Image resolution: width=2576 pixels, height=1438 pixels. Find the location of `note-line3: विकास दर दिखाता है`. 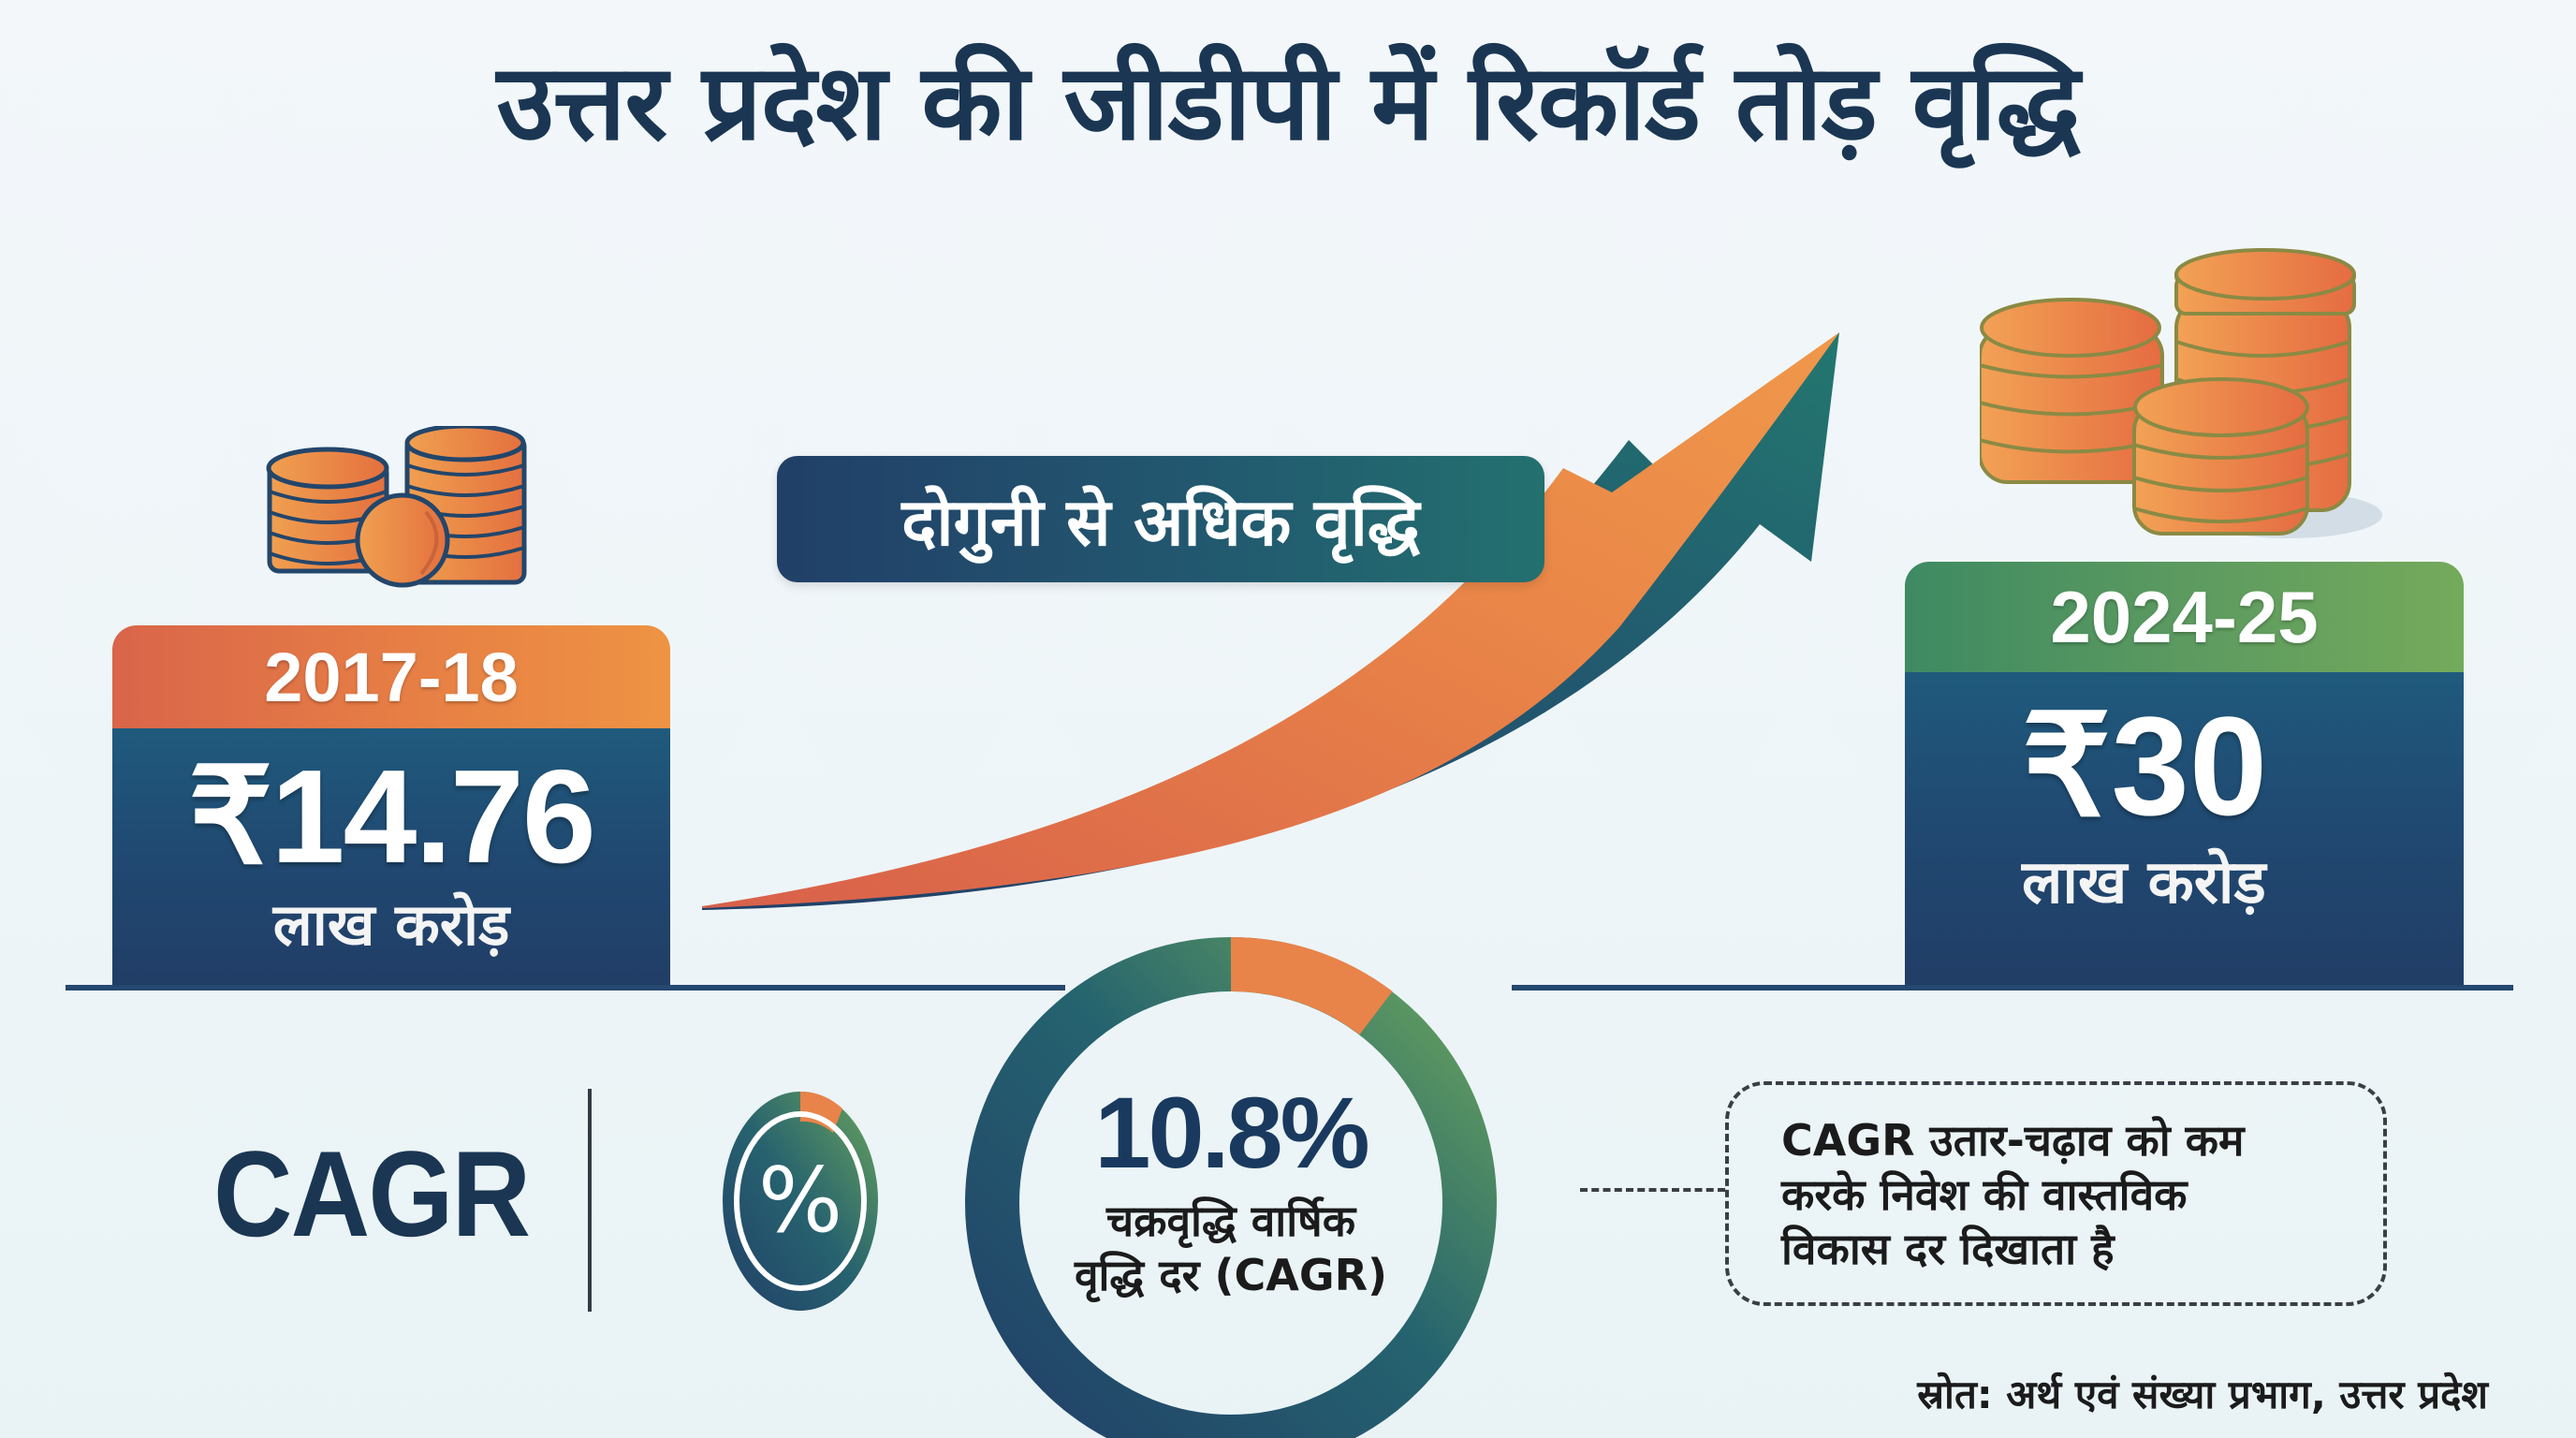

note-line3: विकास दर दिखाता है is located at coordinates (1948, 1249).